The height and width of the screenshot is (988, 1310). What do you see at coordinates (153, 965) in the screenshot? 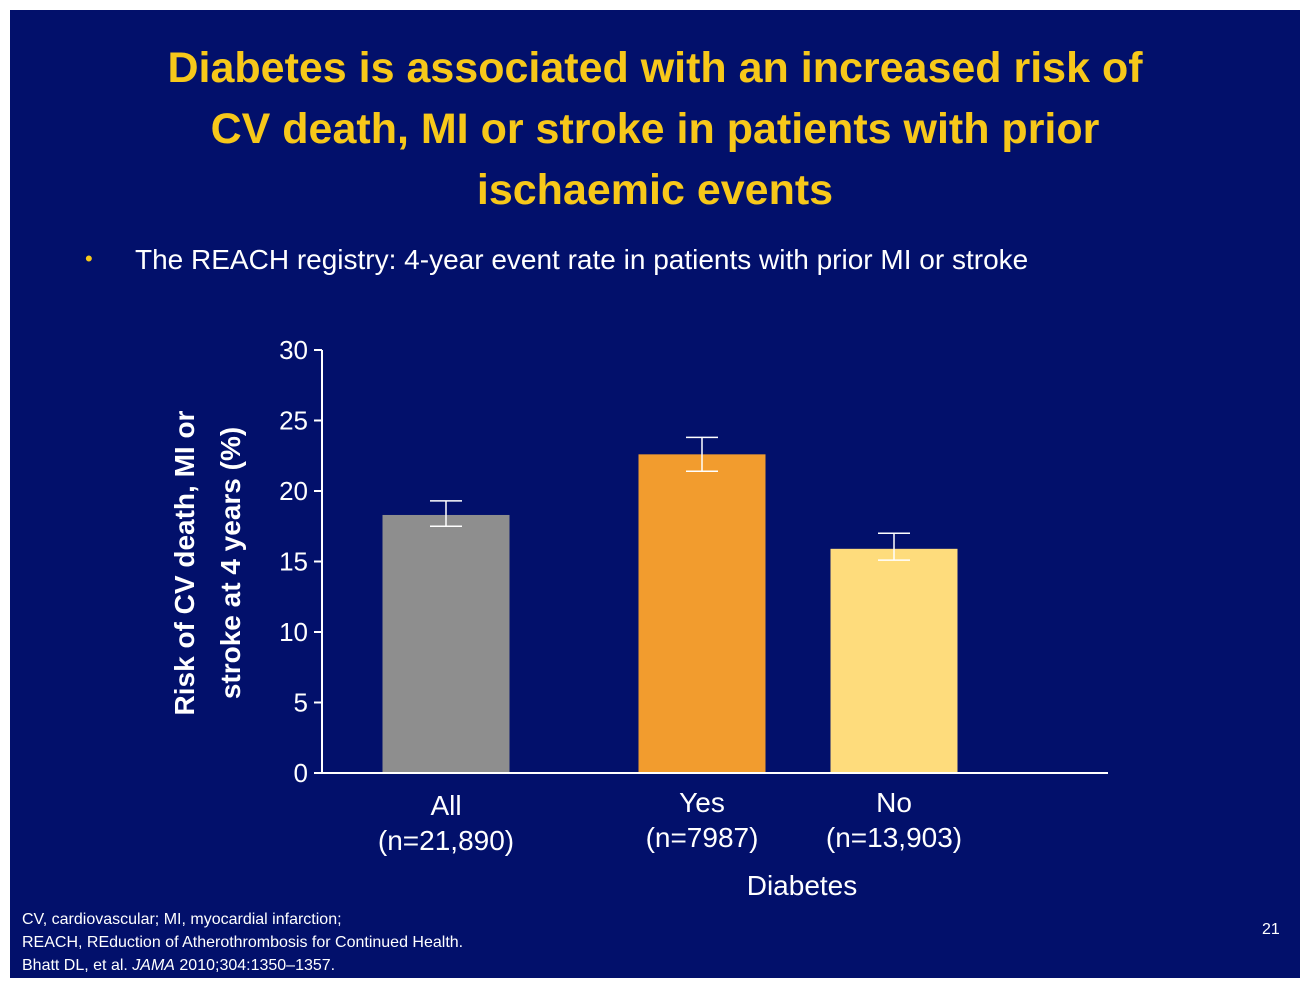
I see `citation-journal: JAMA` at bounding box center [153, 965].